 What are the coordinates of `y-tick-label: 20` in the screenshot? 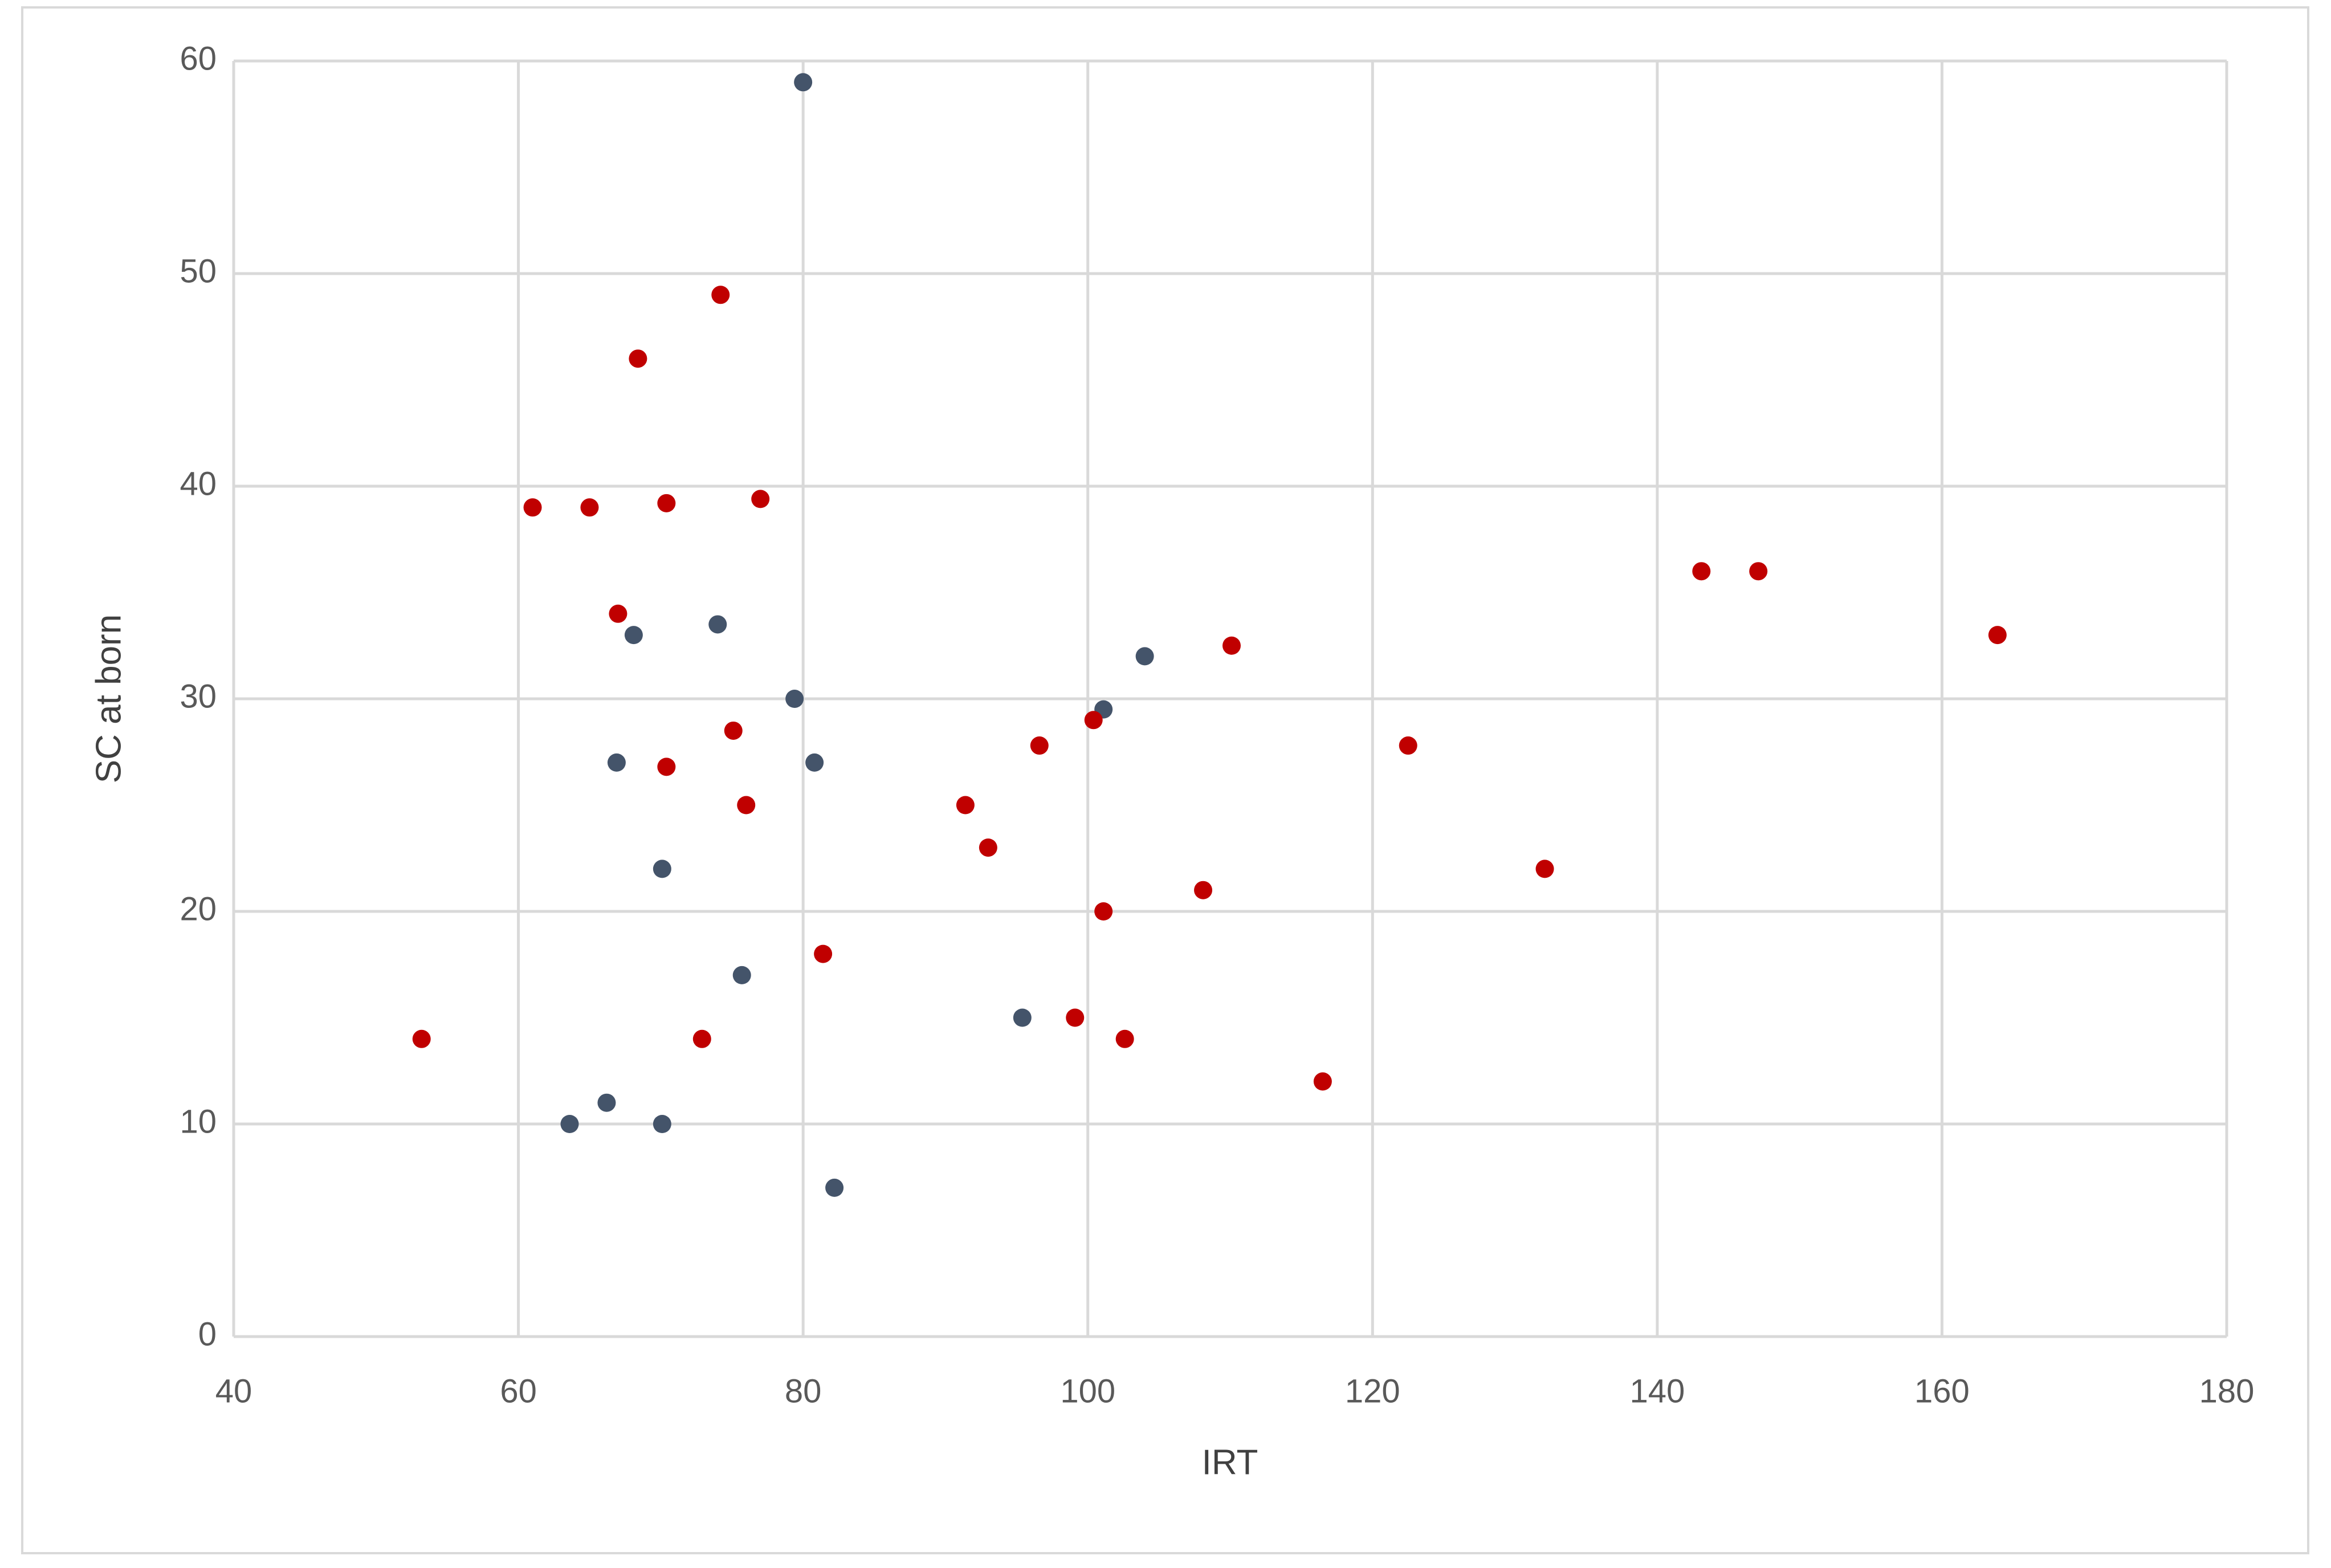 It's located at (198, 908).